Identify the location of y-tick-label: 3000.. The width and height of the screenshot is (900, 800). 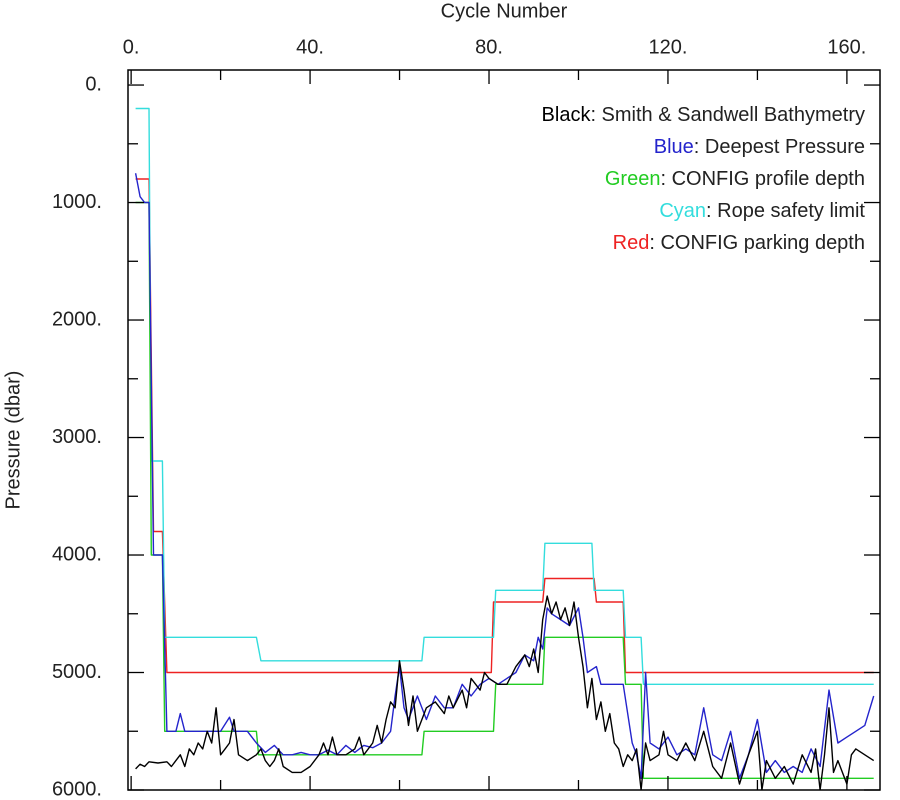
(77, 437).